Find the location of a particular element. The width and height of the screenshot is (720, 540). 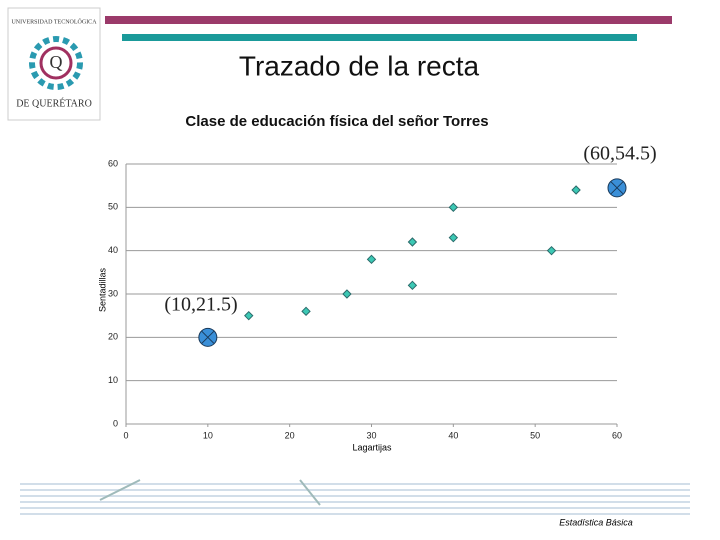

x-tick-label: 50 is located at coordinates (535, 435).